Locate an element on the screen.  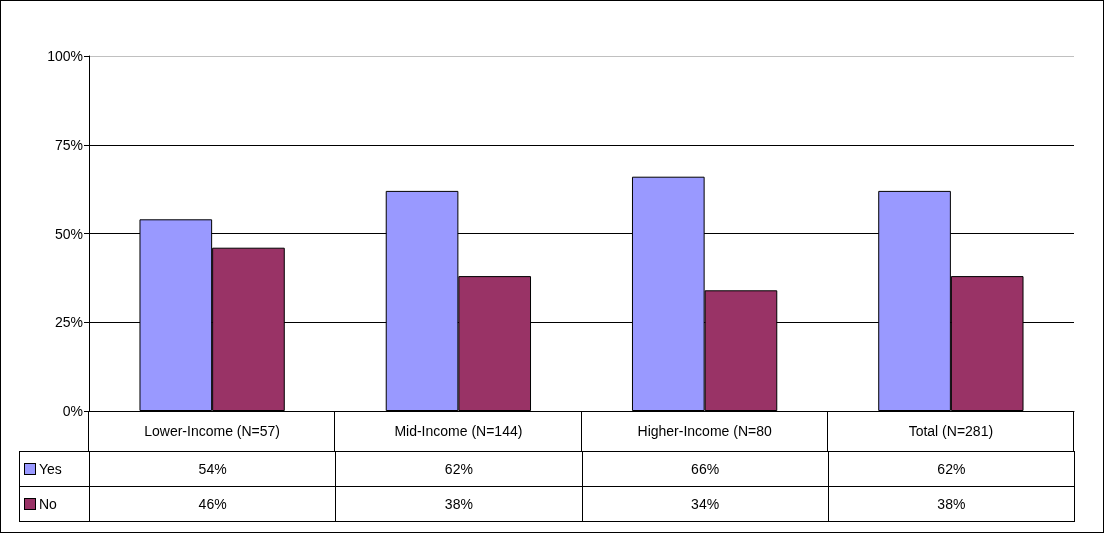
legend-label: Yes is located at coordinates (50, 469).